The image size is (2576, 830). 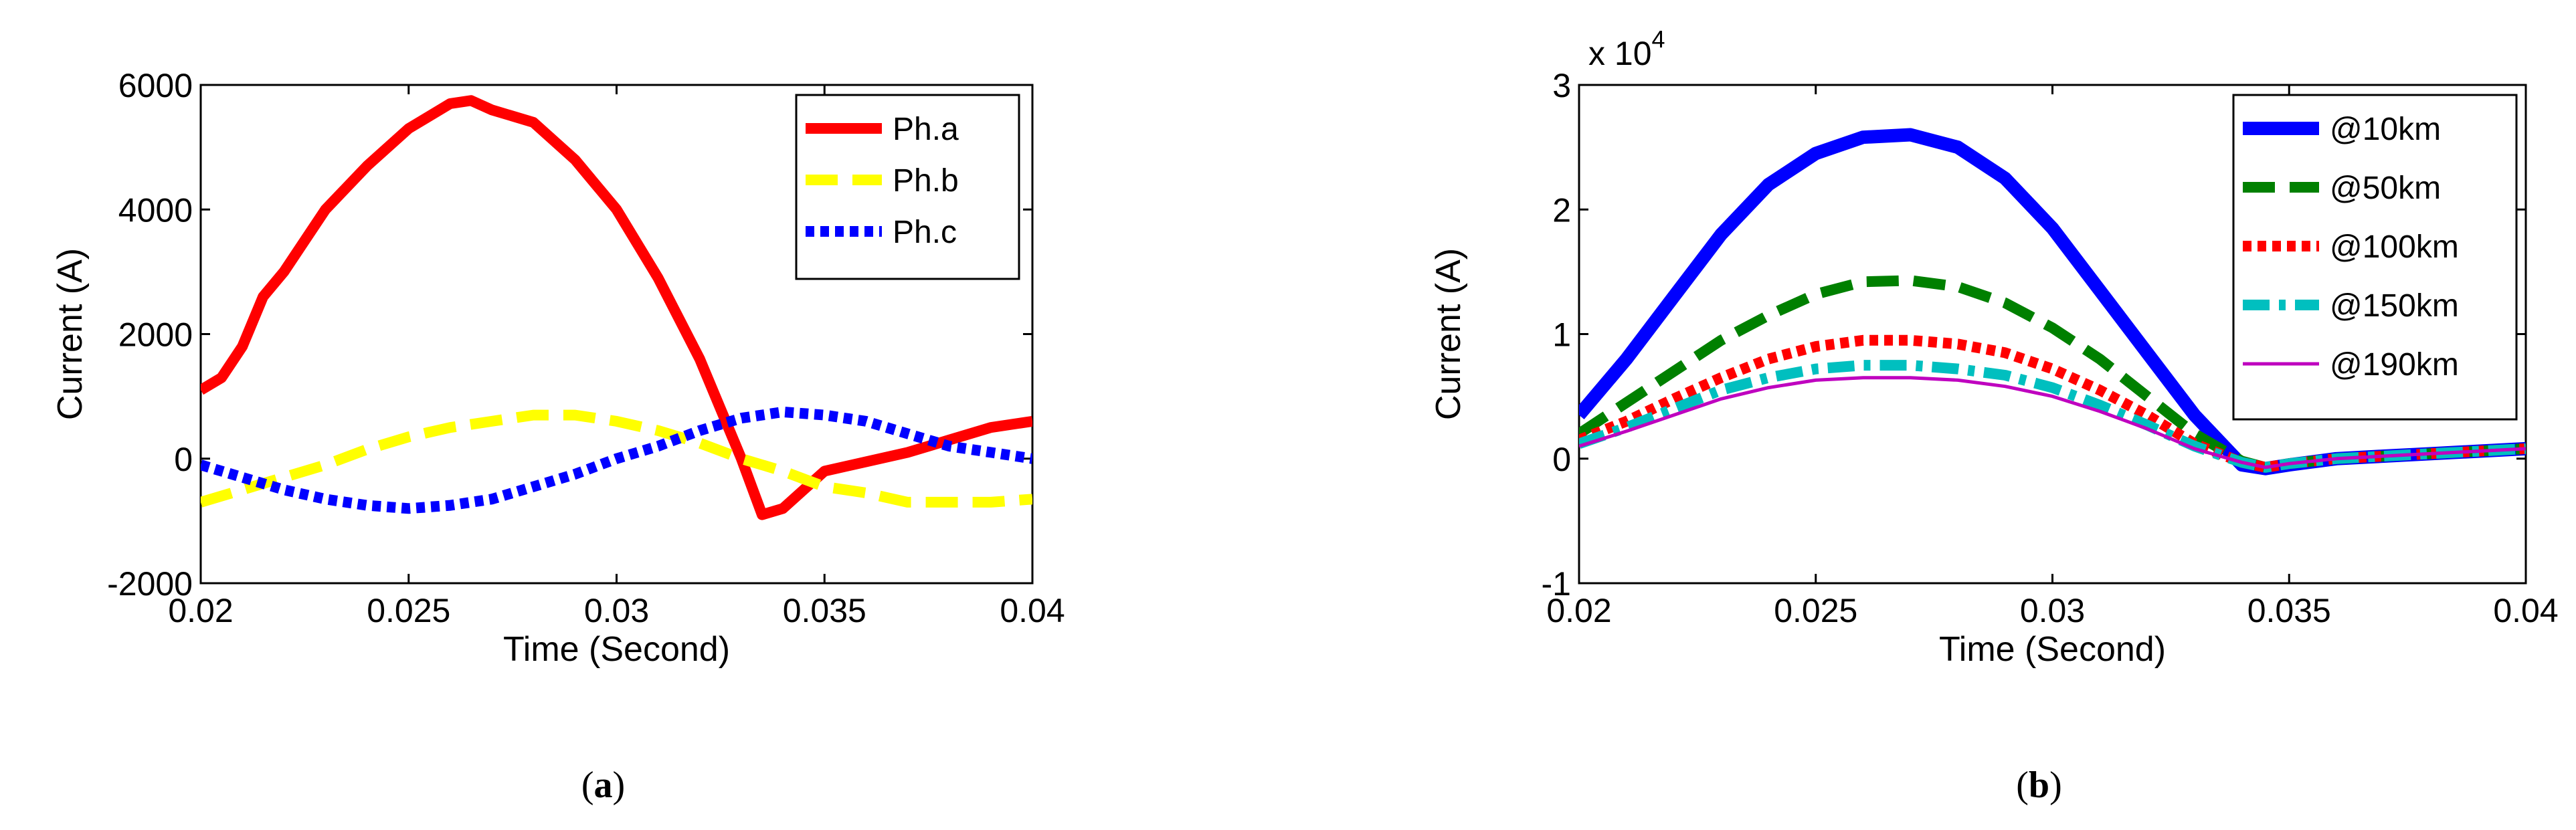 I want to click on legend-label: @50km, so click(x=2385, y=188).